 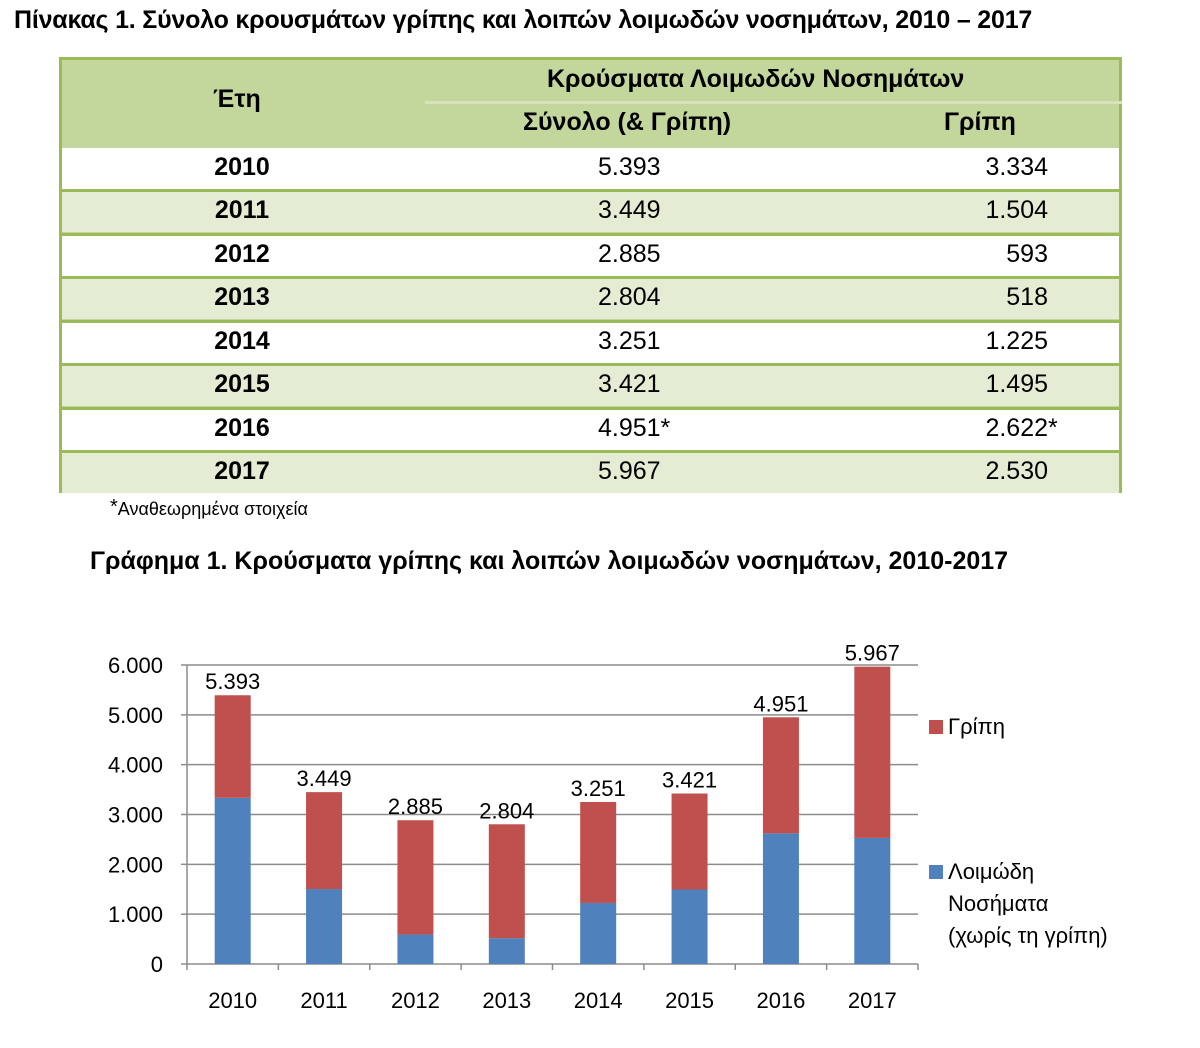 What do you see at coordinates (135, 715) in the screenshot?
I see `y-tick-label: 5.000` at bounding box center [135, 715].